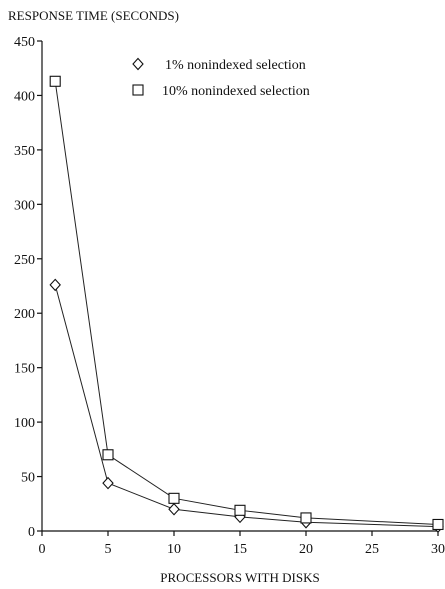 The width and height of the screenshot is (445, 589). Describe the element at coordinates (306, 549) in the screenshot. I see `x-tick-label: 20` at that location.